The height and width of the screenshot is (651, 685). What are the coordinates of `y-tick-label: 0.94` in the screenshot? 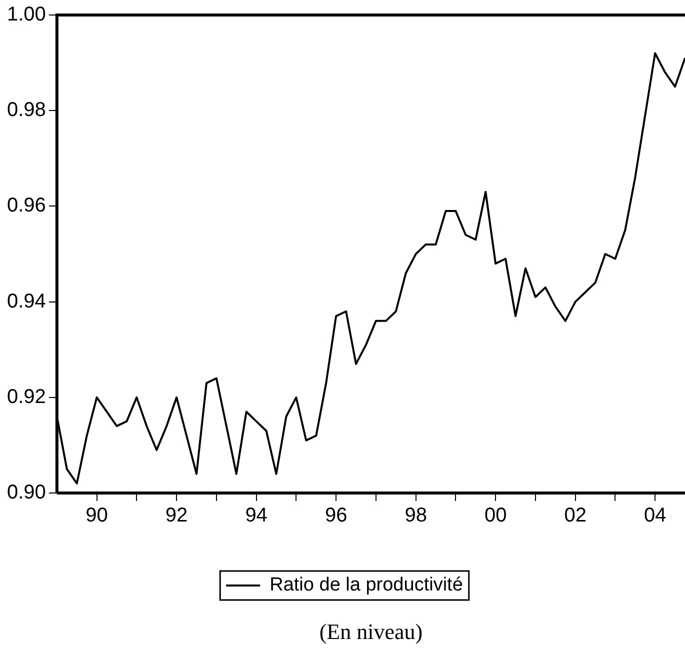 It's located at (26, 301).